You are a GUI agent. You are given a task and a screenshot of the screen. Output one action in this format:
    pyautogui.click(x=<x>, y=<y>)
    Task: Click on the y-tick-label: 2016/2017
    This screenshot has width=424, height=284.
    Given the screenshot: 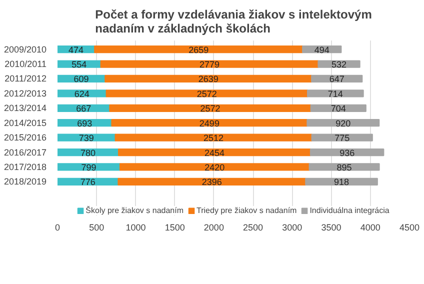 What is the action you would take?
    pyautogui.click(x=25, y=152)
    